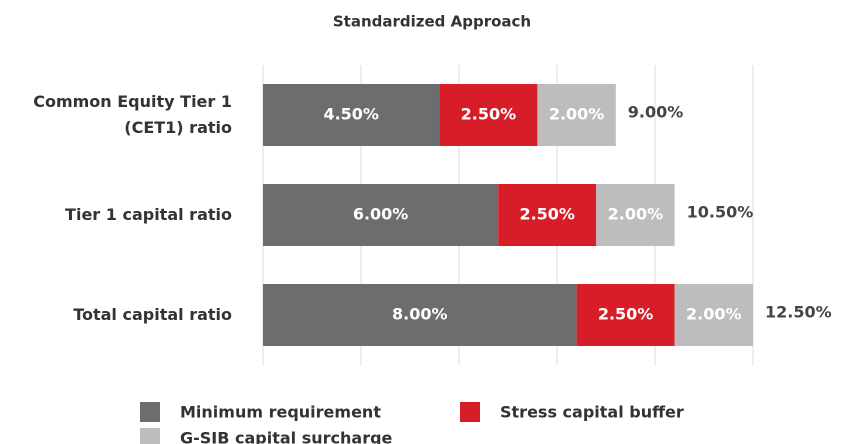 The image size is (846, 444). Describe the element at coordinates (148, 214) in the screenshot. I see `category-label: Tier 1 capital ratio` at that location.